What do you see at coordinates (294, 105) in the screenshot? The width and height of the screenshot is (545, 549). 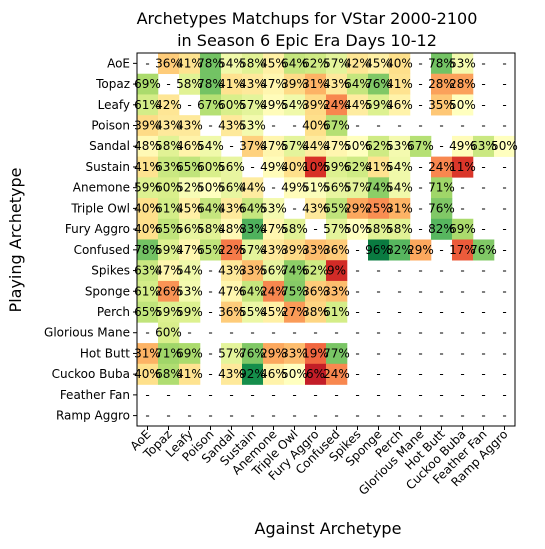 I see `cell-value-label: 54%` at bounding box center [294, 105].